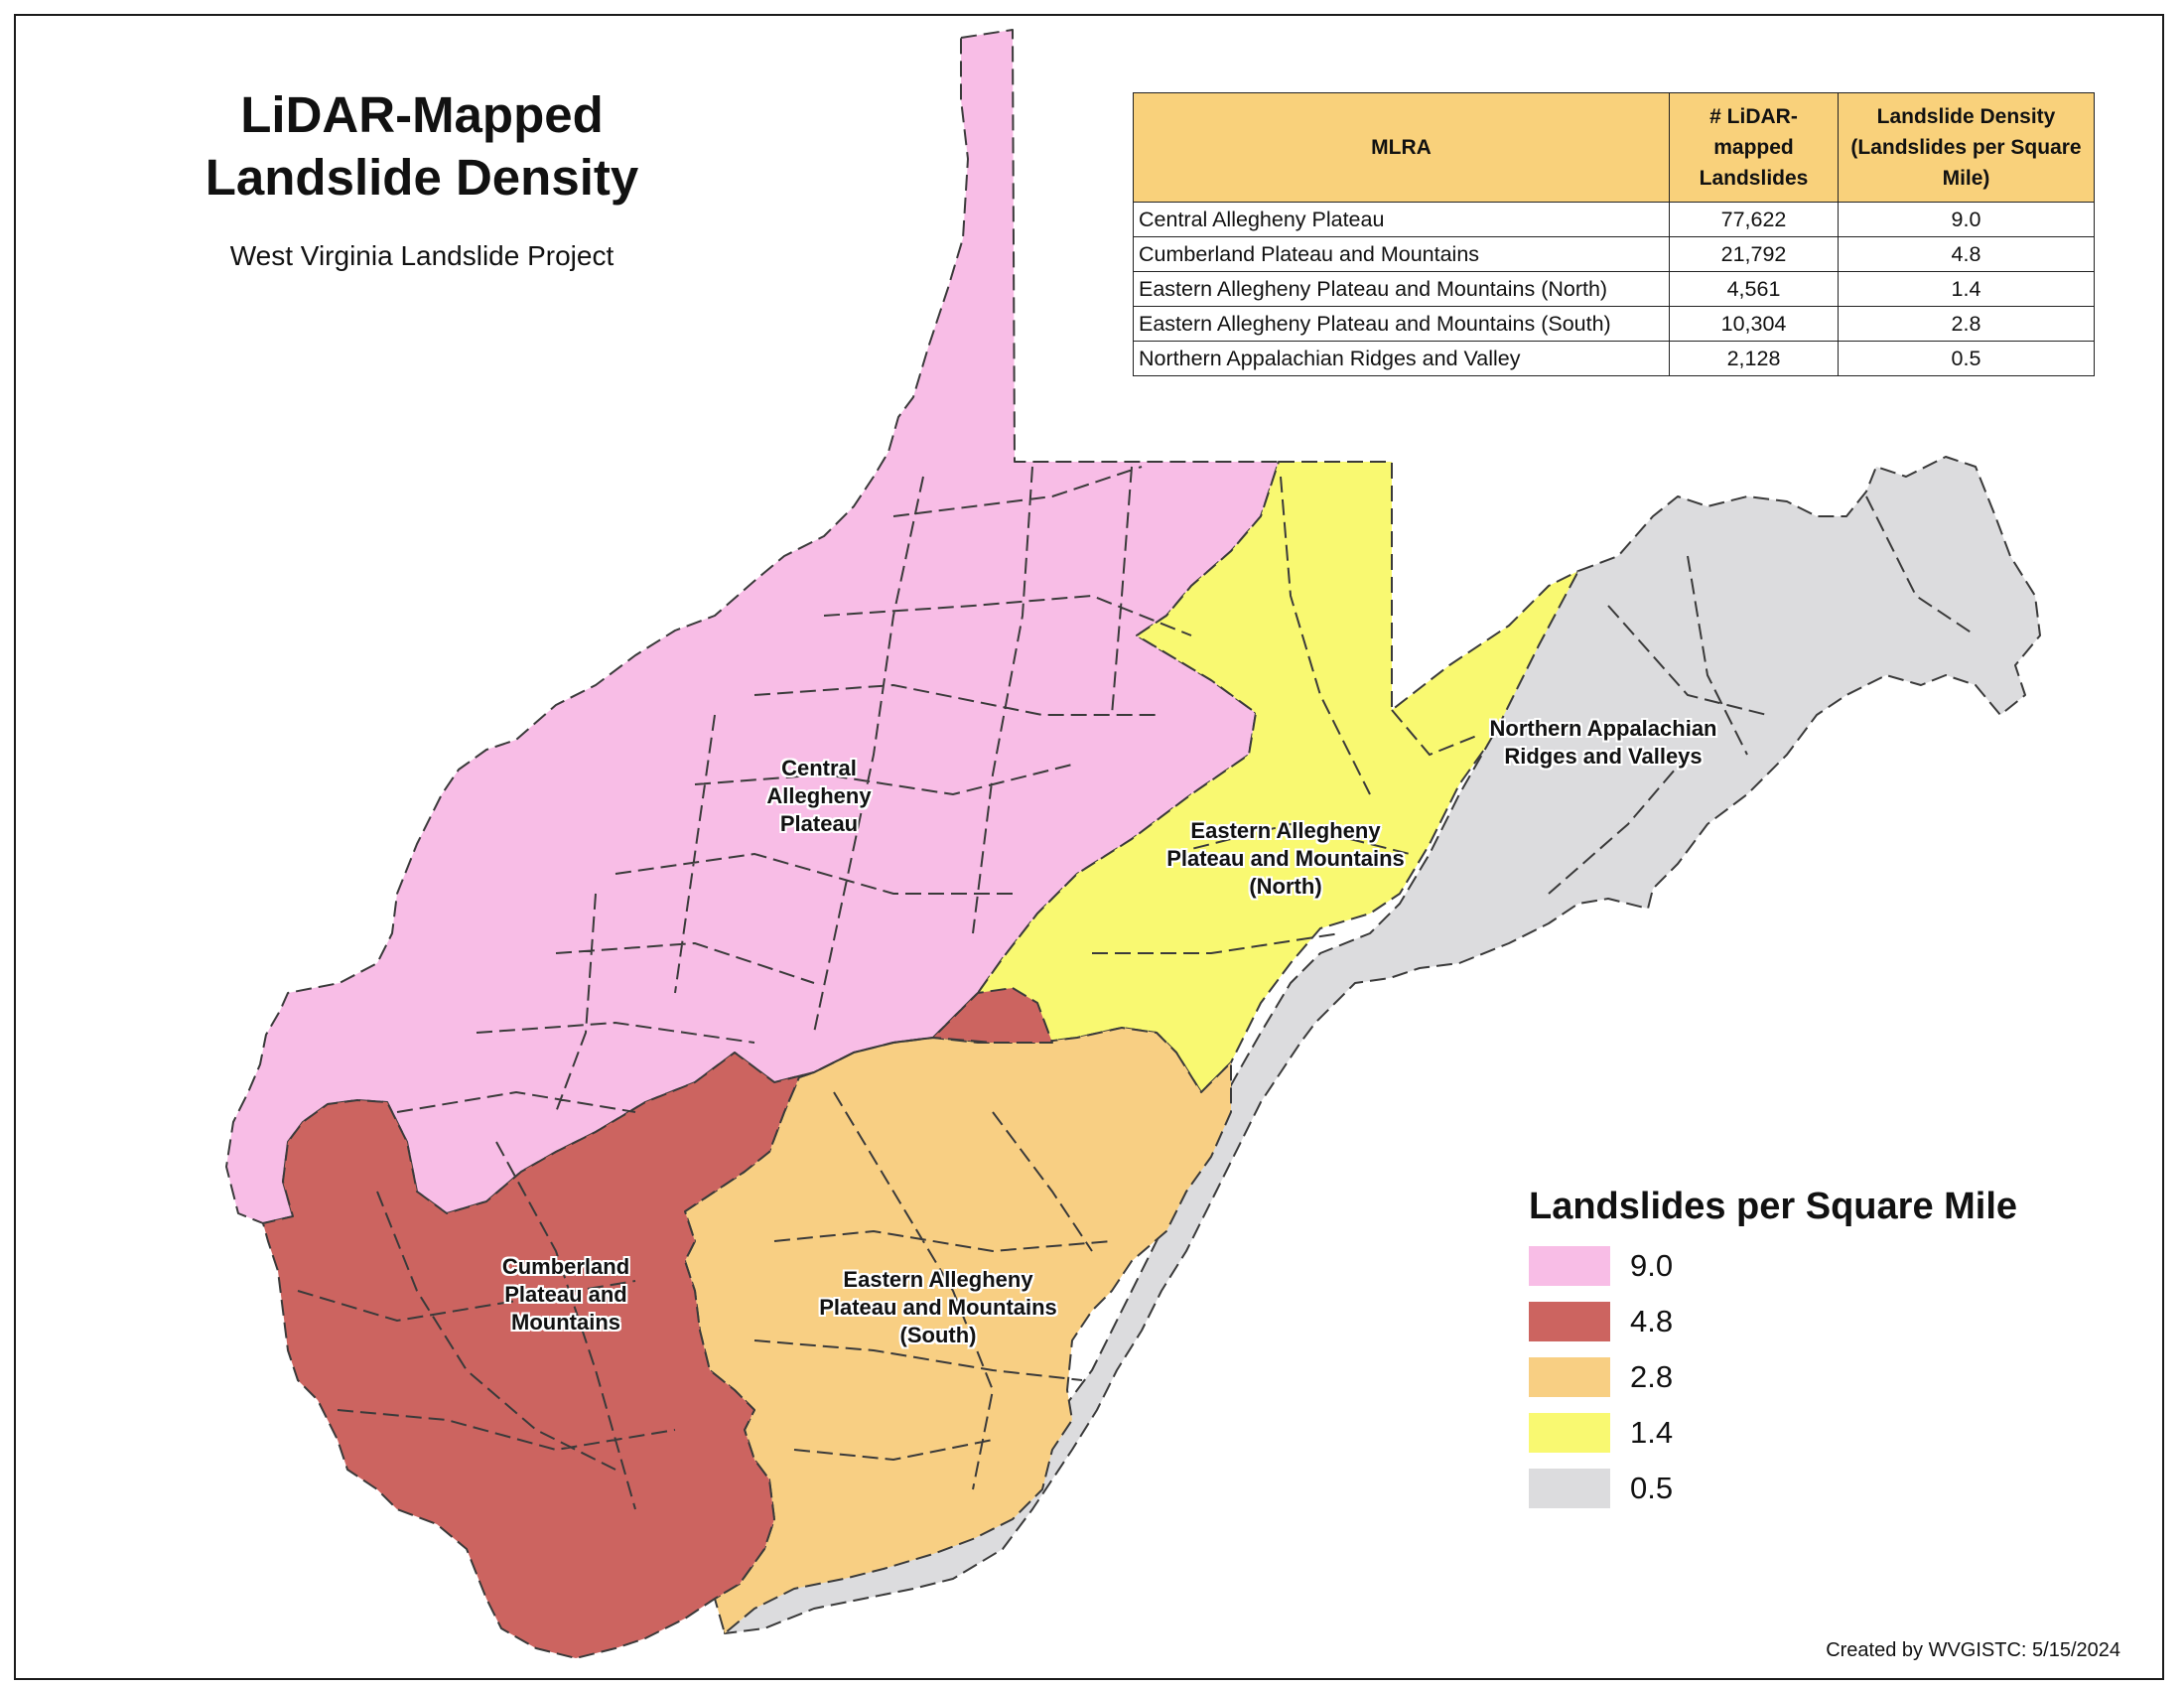  I want to click on map-title-line1: LiDAR-Mapped, so click(422, 114).